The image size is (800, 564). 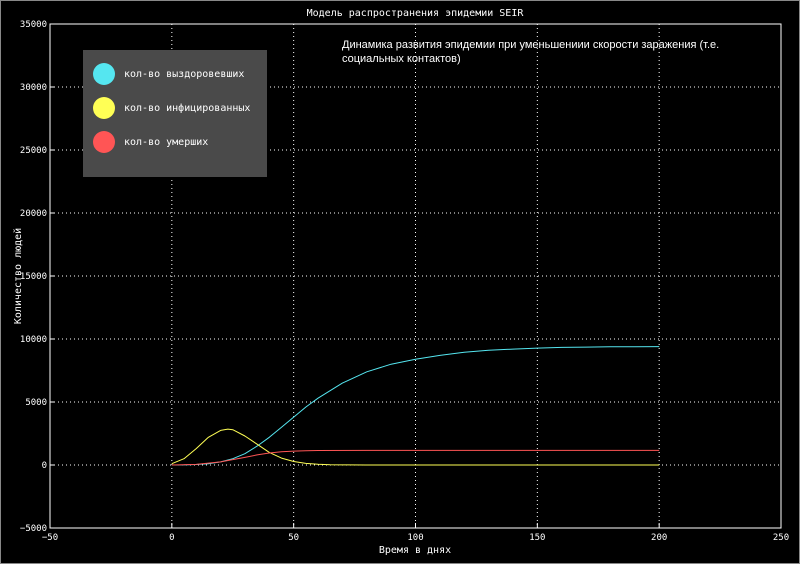 What do you see at coordinates (33, 214) in the screenshot?
I see `y-tick-label: 20000` at bounding box center [33, 214].